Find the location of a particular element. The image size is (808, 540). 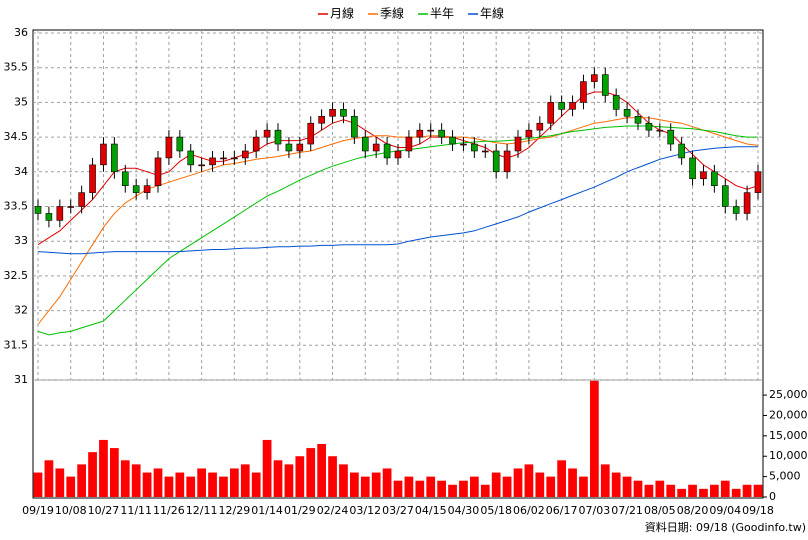

y-tick-label: 35.5 is located at coordinates (16, 67).